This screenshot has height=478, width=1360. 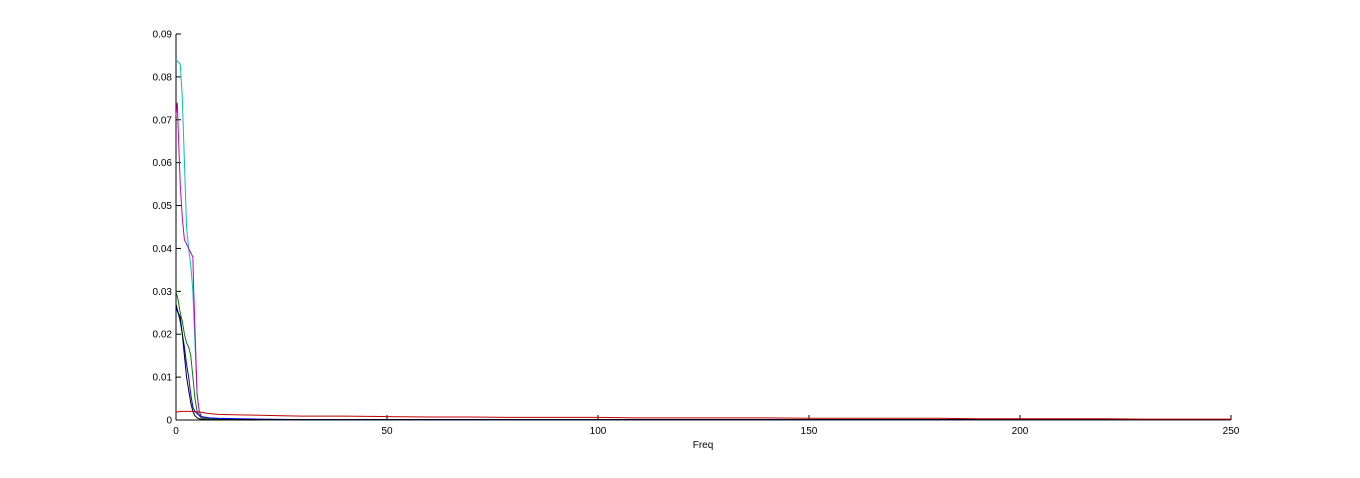 I want to click on x-tick-label: 0, so click(x=176, y=431).